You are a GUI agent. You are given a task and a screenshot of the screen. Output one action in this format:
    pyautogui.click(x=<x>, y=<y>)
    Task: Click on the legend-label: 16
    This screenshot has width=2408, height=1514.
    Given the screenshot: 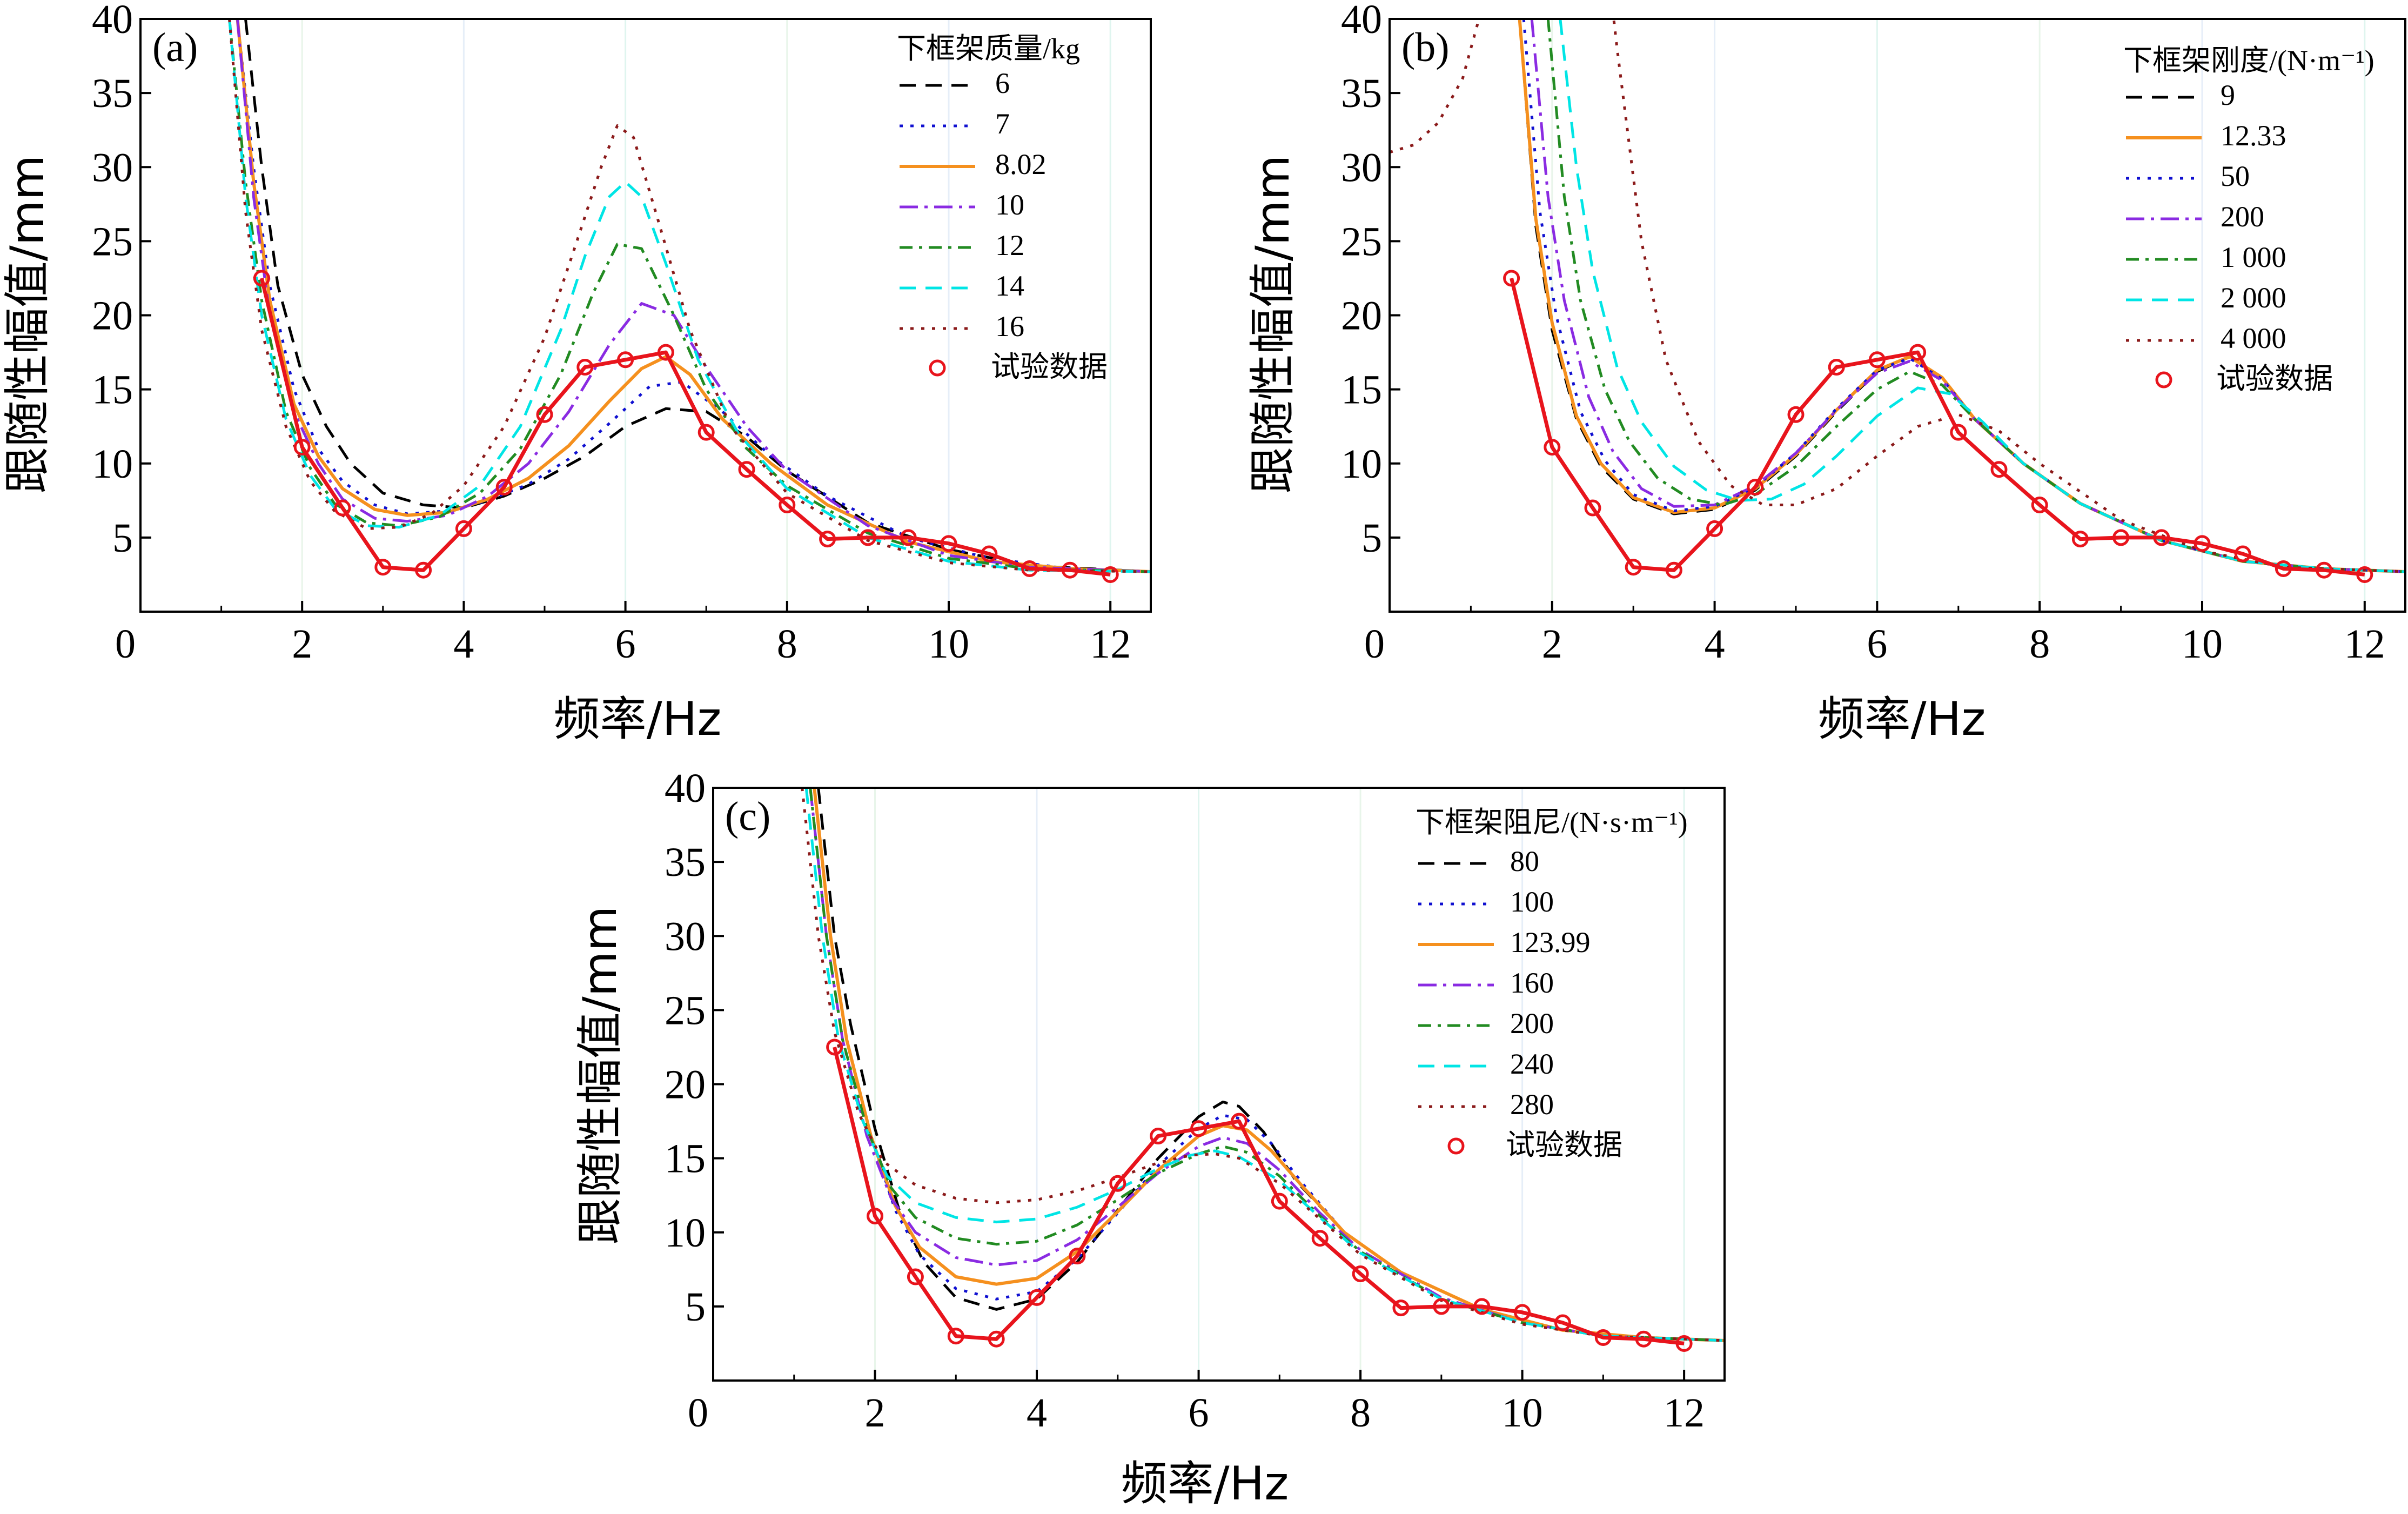 What is the action you would take?
    pyautogui.click(x=1009, y=327)
    